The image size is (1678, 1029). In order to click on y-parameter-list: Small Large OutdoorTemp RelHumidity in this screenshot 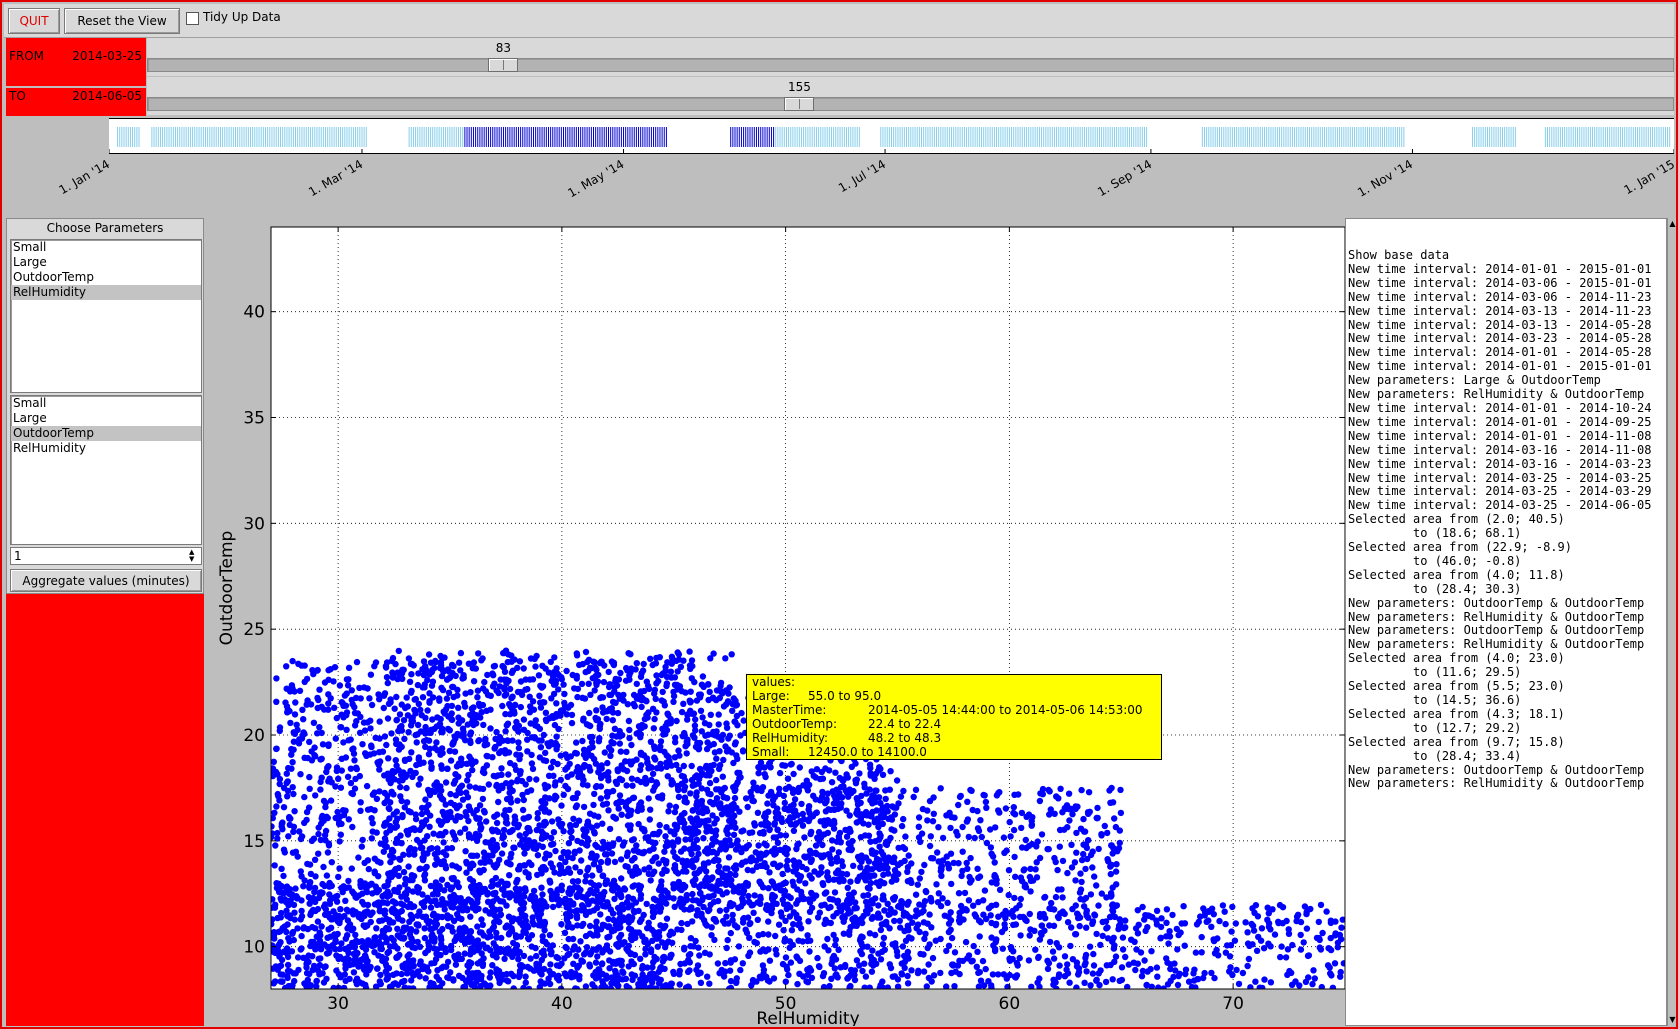, I will do `click(106, 470)`.